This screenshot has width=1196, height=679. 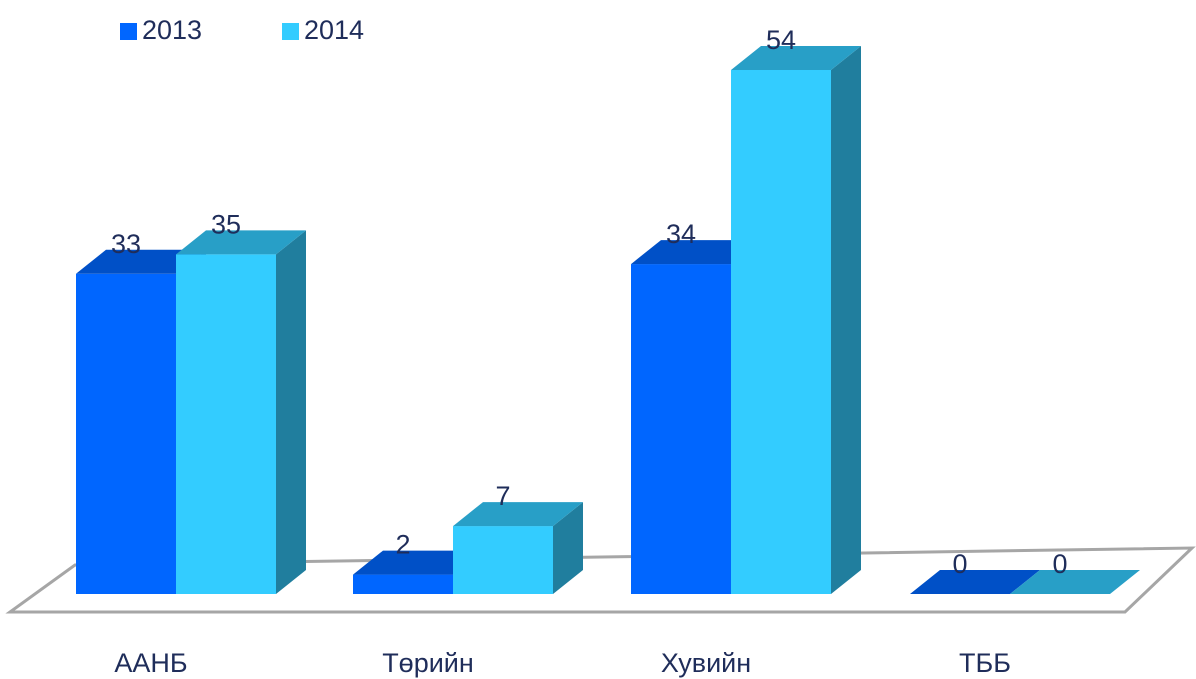 I want to click on value-label: 7, so click(x=502, y=496).